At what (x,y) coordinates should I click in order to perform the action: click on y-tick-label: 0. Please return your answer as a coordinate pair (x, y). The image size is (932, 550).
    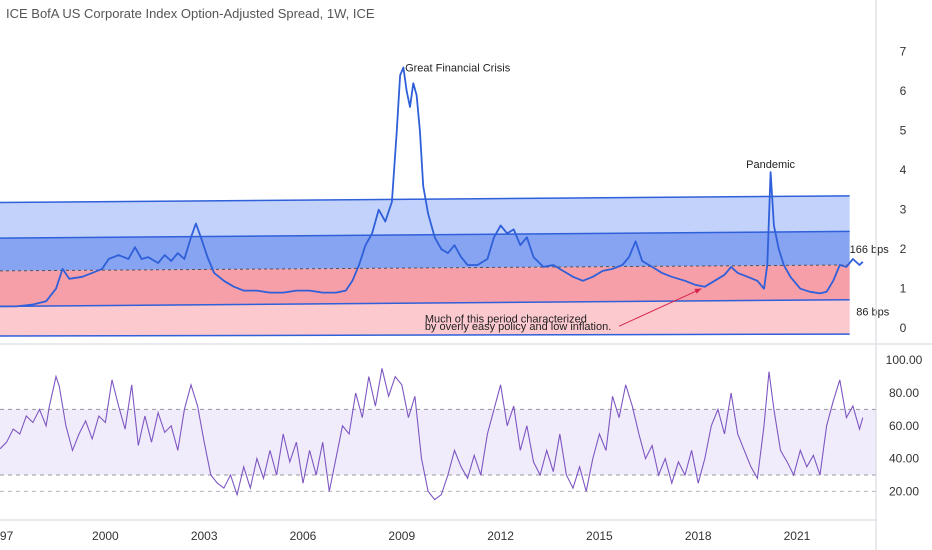
    Looking at the image, I should click on (903, 328).